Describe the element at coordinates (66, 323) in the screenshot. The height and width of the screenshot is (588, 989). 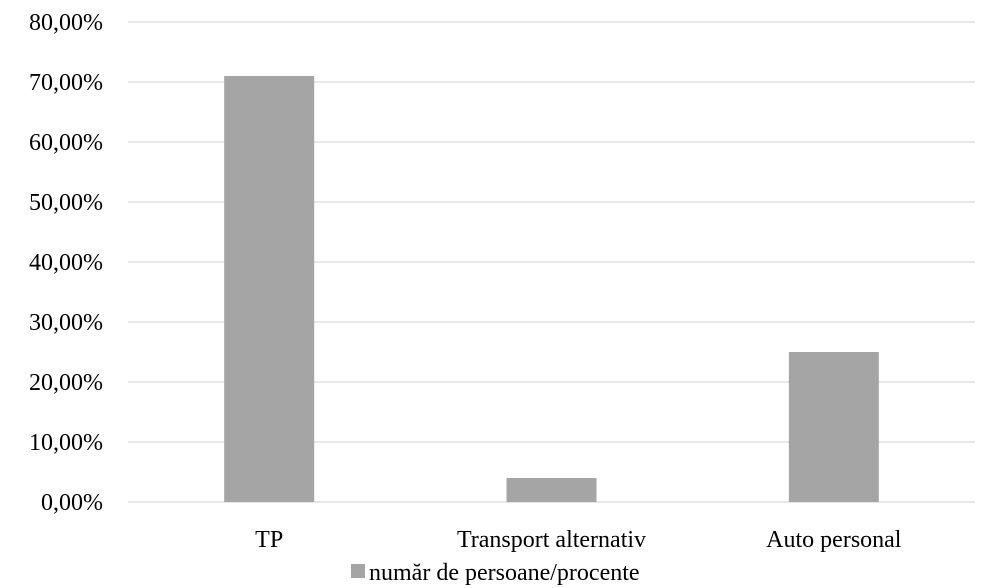
I see `y-tick-label: 30,00%` at that location.